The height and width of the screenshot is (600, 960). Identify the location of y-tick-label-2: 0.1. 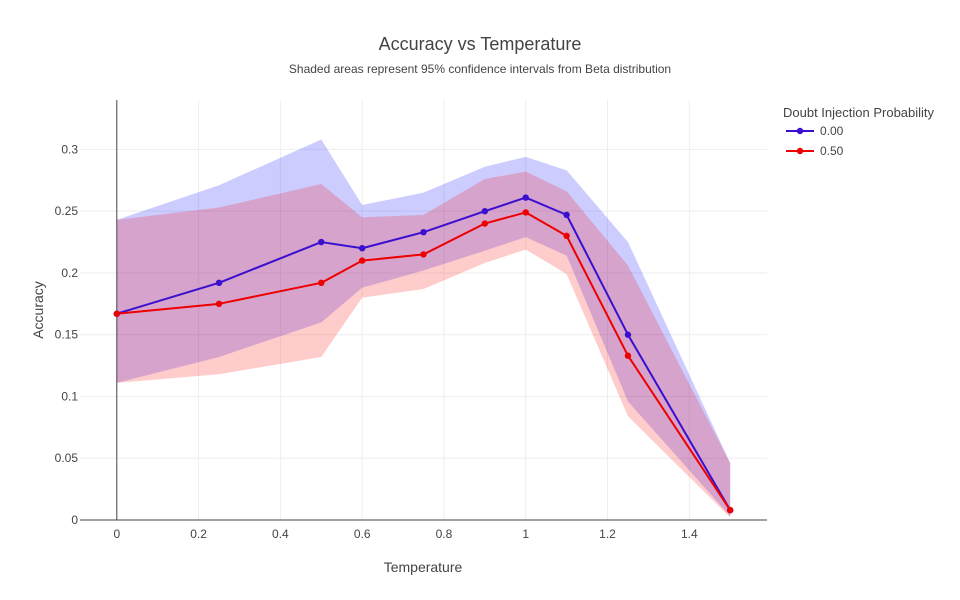
(69, 396).